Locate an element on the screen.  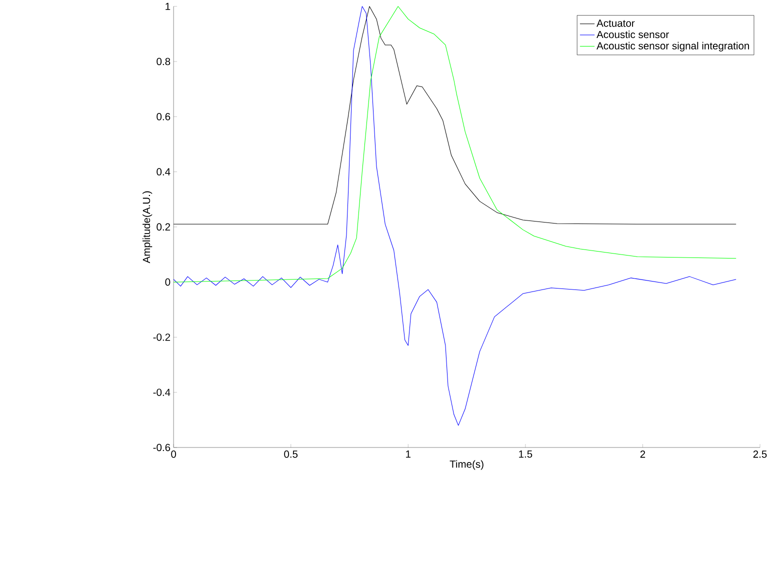
x-tick-label: 1.5 is located at coordinates (525, 454).